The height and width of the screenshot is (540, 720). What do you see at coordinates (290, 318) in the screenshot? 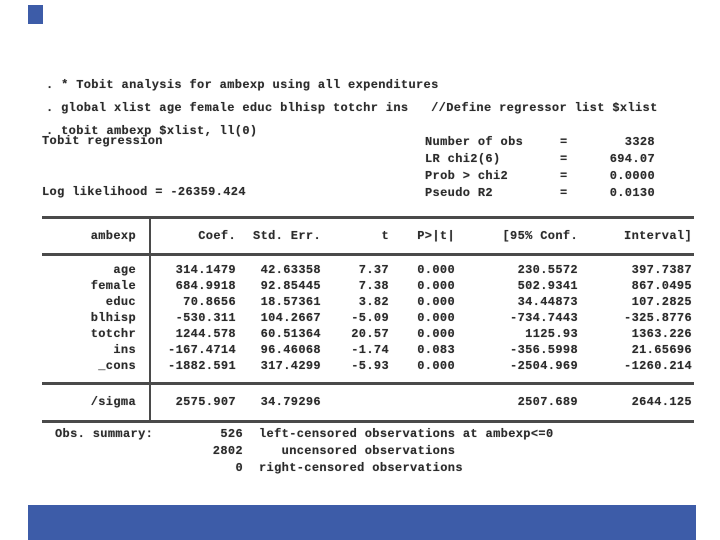
I see `cell-stderr: 104.2667` at bounding box center [290, 318].